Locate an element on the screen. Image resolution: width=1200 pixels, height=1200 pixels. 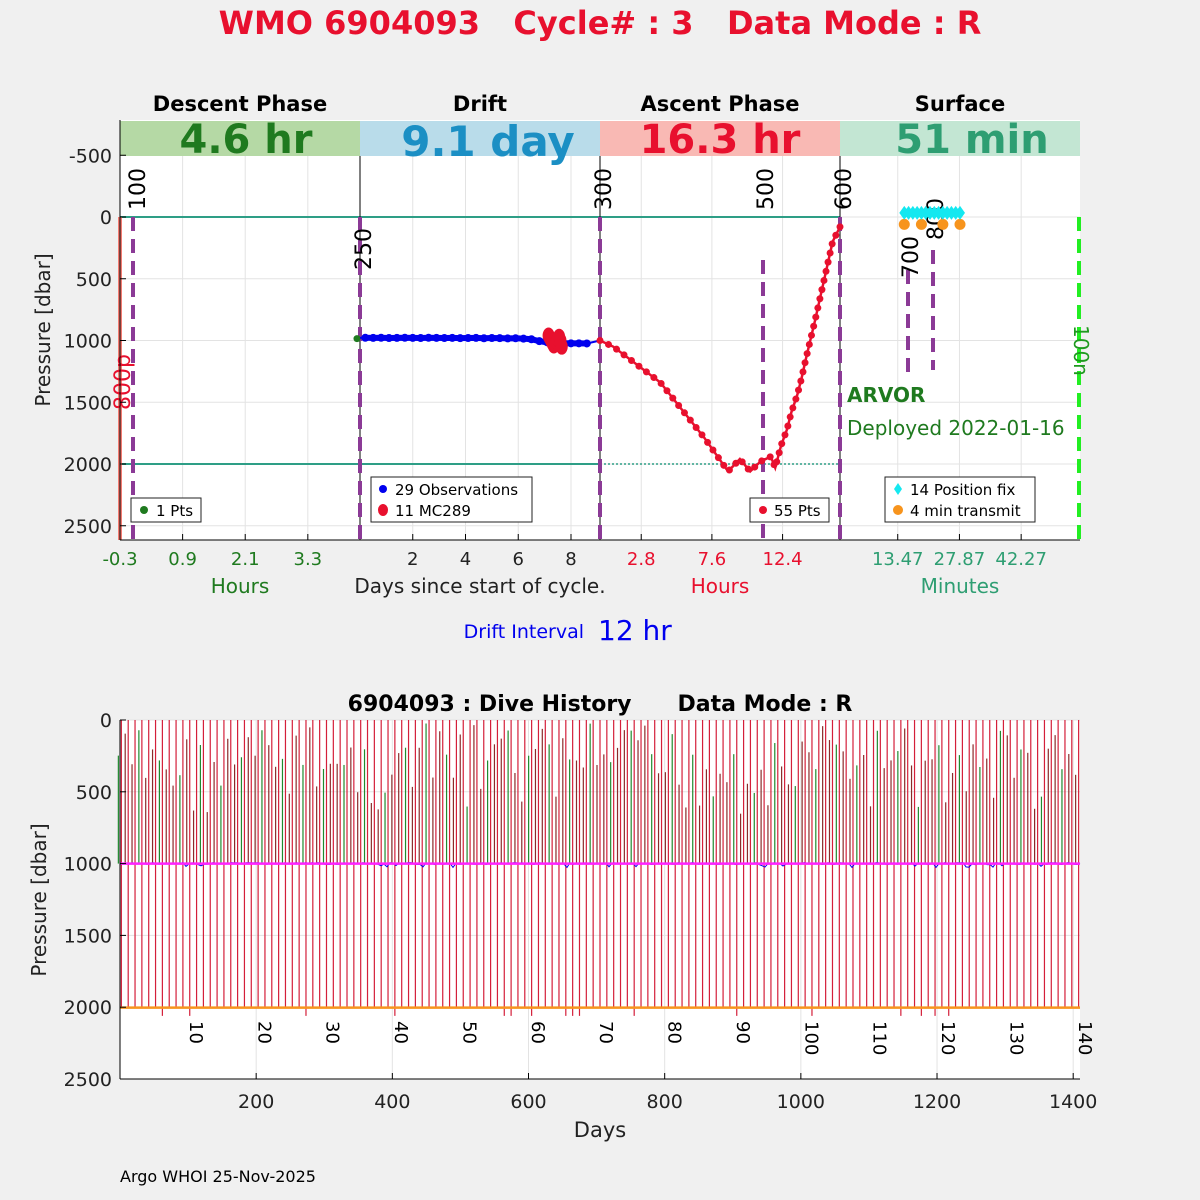
cycle-number-label: 90 is located at coordinates (742, 1032).